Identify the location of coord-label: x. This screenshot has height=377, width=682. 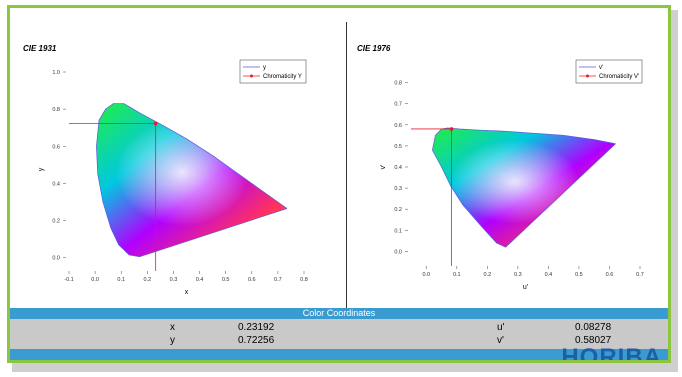
(172, 327).